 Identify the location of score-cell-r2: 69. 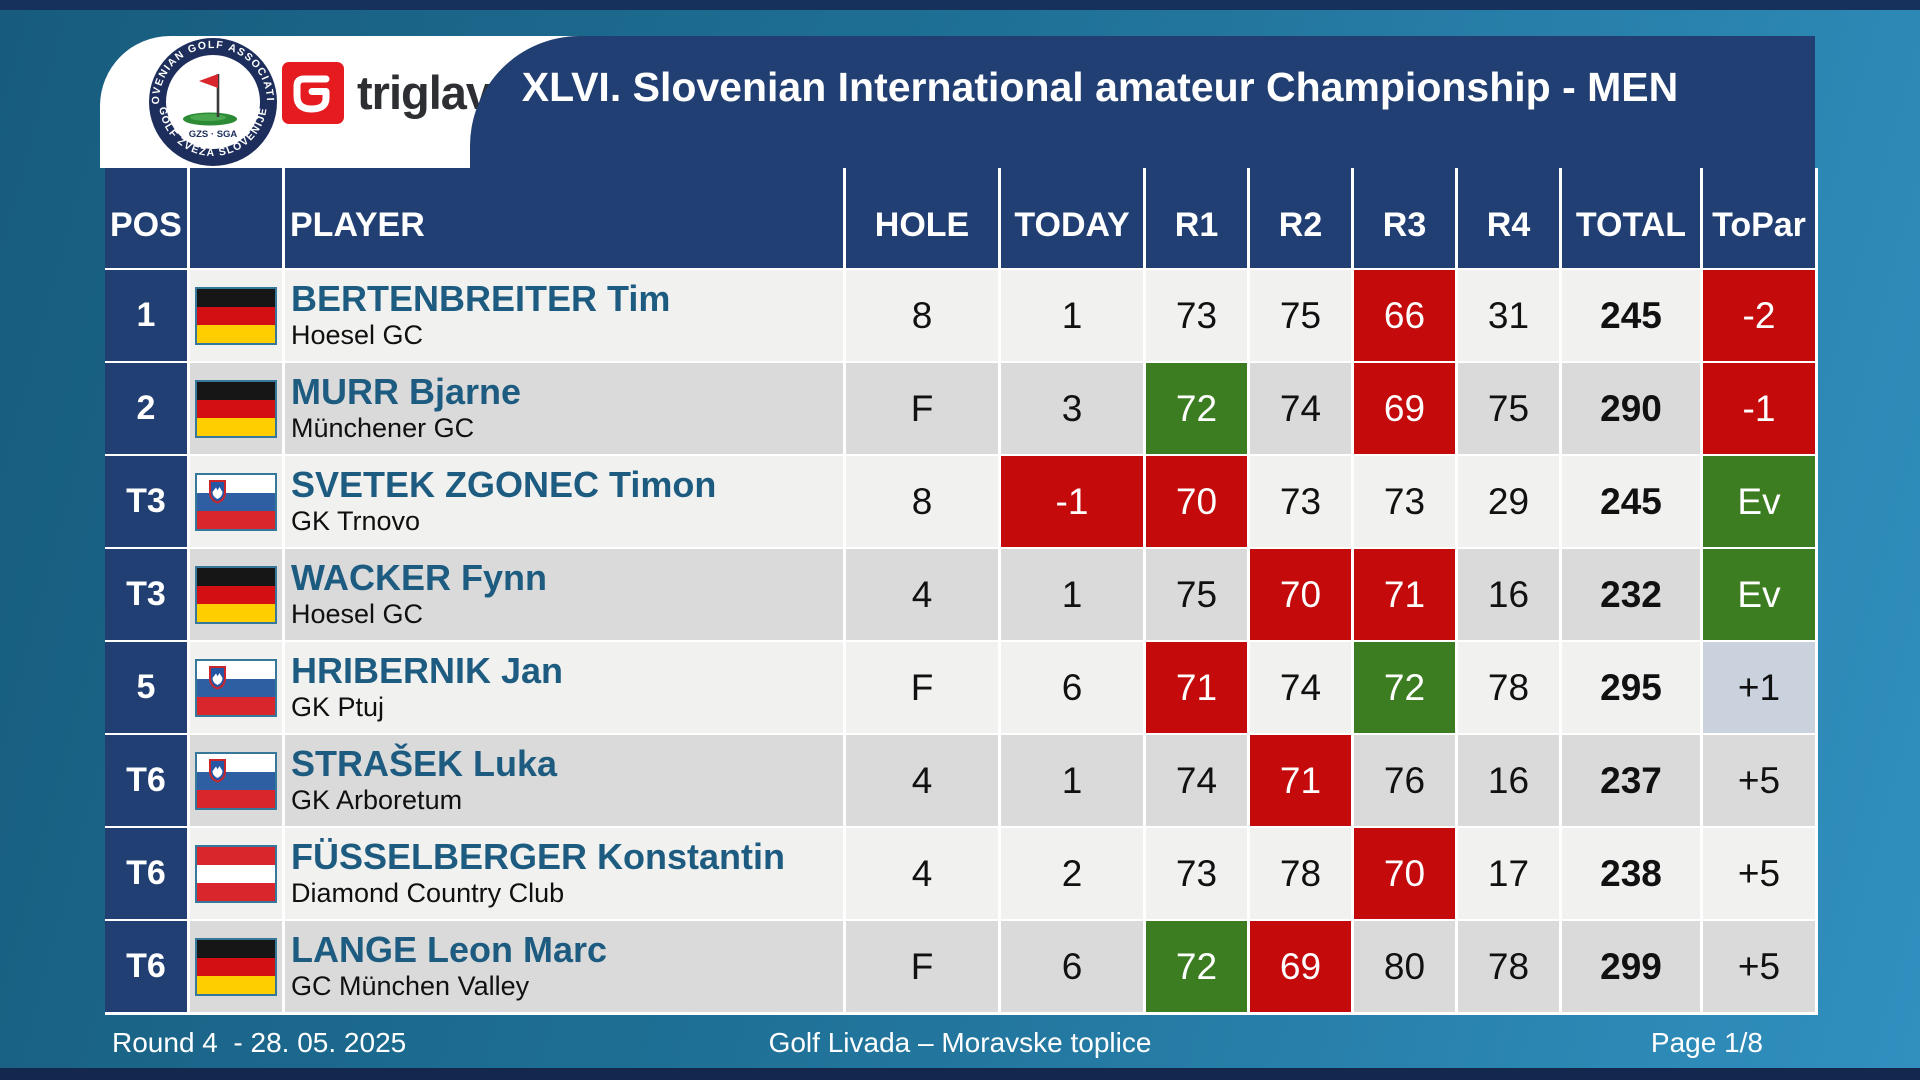
(1300, 966).